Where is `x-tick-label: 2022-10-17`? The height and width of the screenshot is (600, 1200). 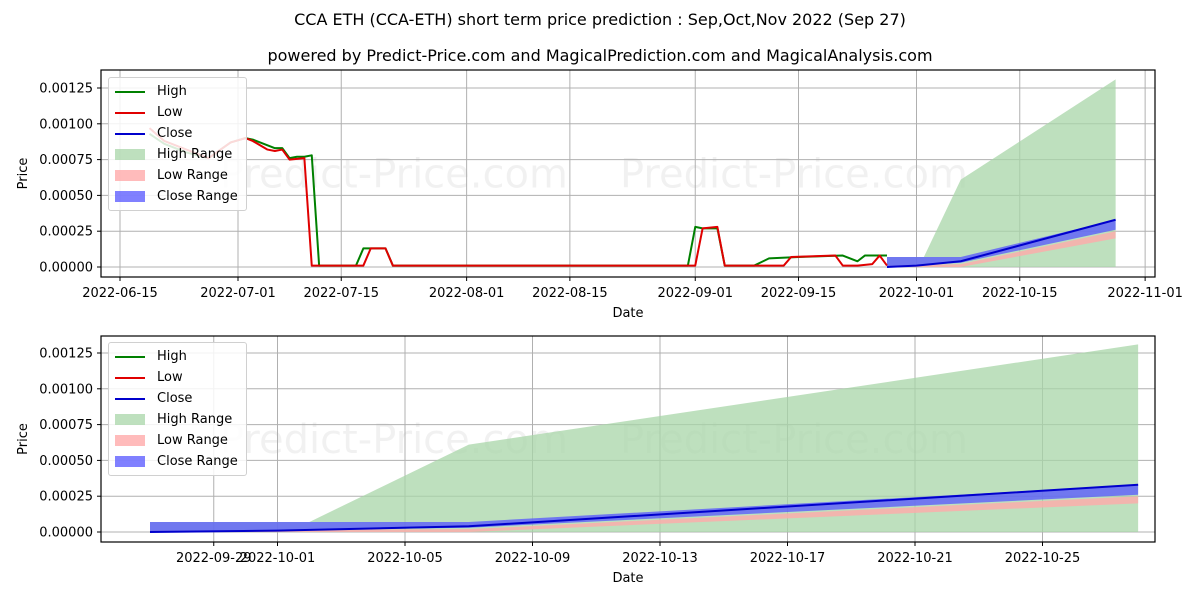 x-tick-label: 2022-10-17 is located at coordinates (788, 558).